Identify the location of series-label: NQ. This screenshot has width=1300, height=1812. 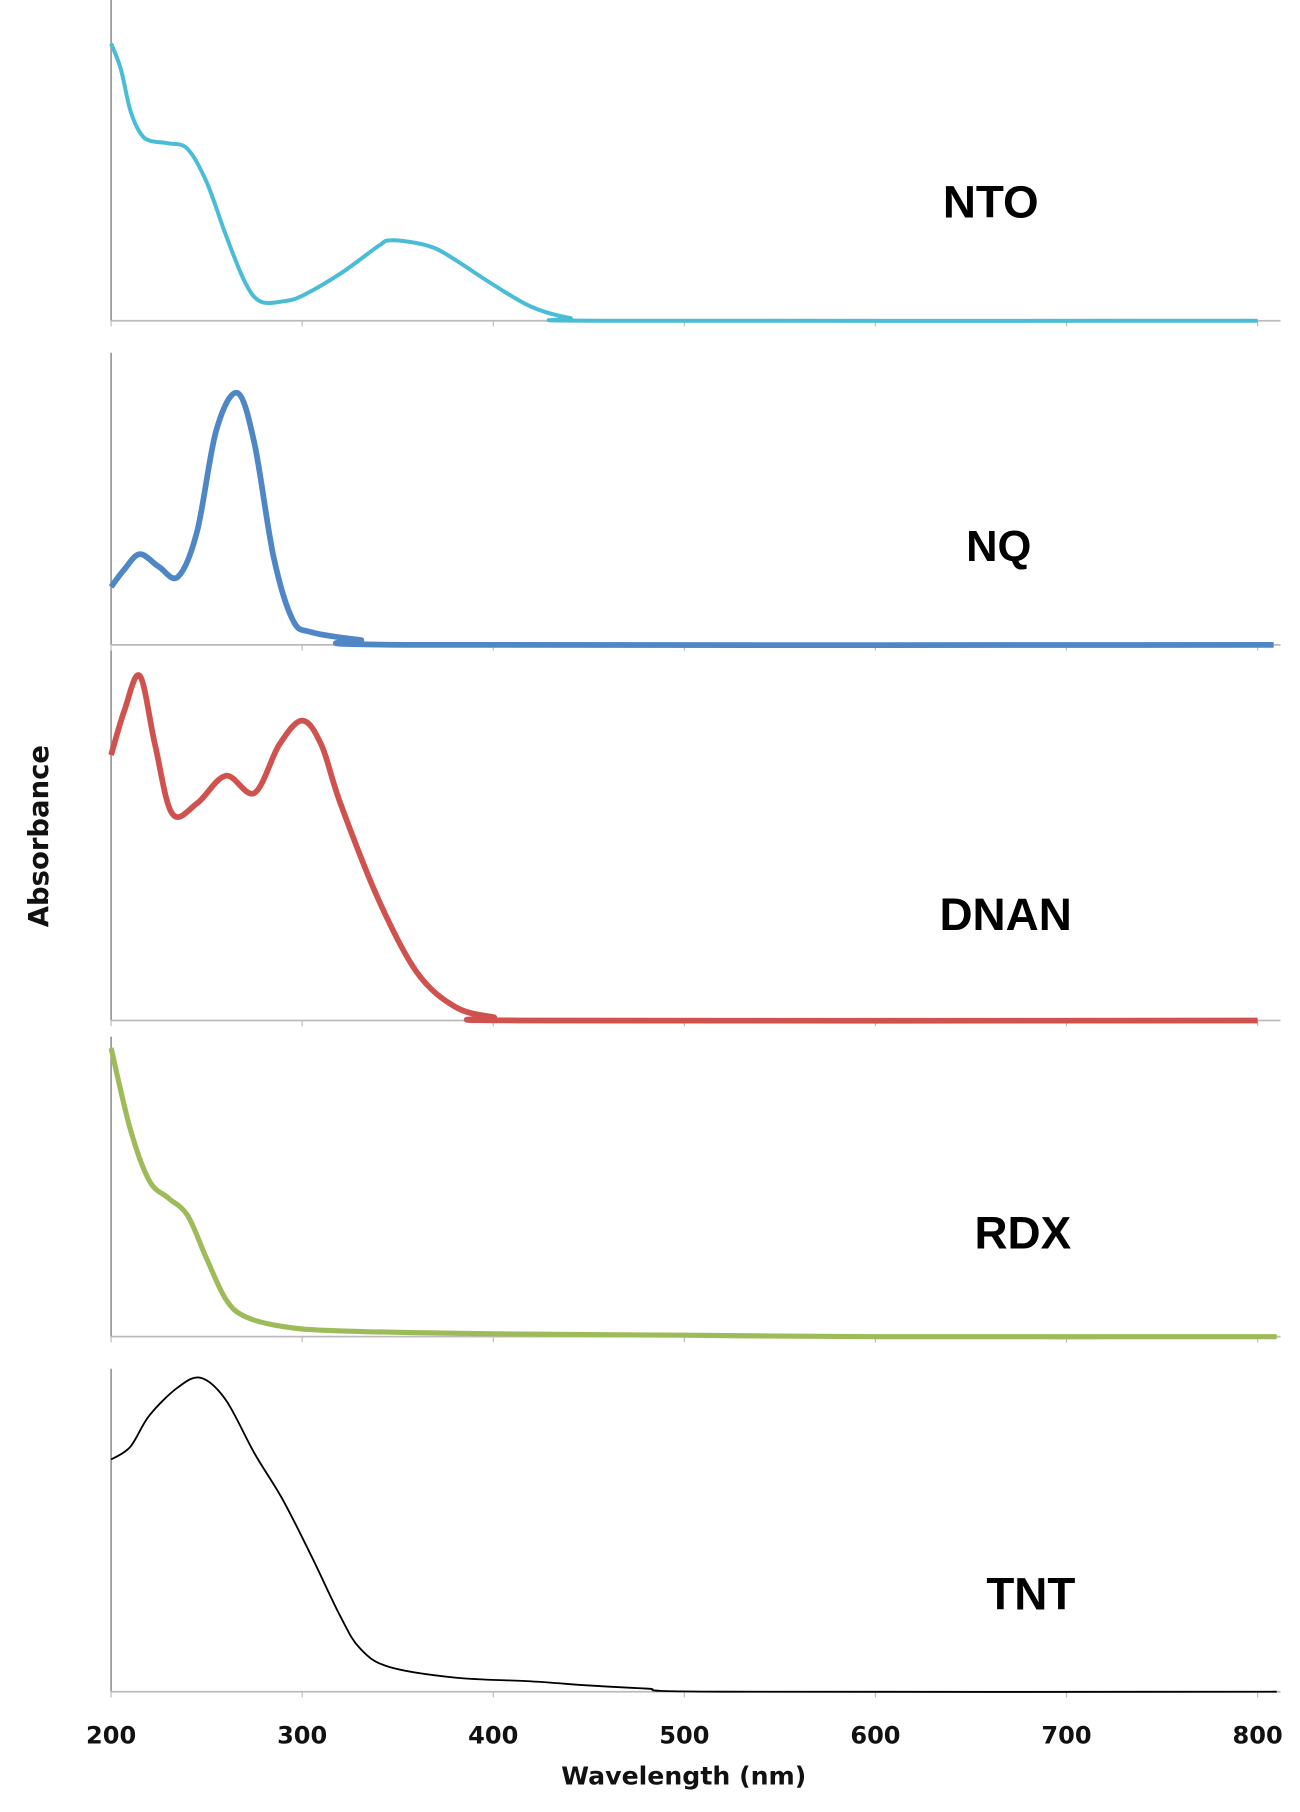
(998, 547).